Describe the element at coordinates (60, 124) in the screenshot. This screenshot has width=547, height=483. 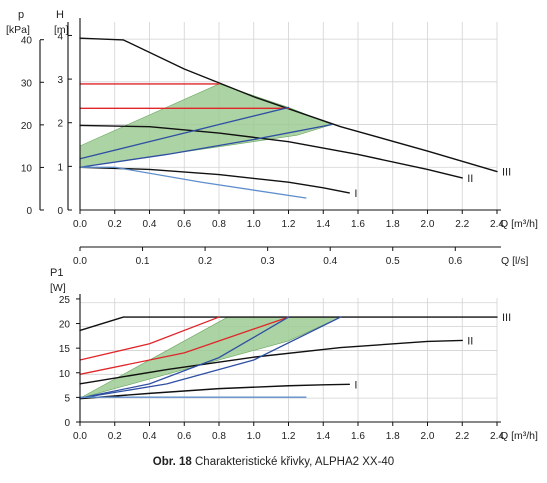
I see `head-tick-label: 2` at that location.